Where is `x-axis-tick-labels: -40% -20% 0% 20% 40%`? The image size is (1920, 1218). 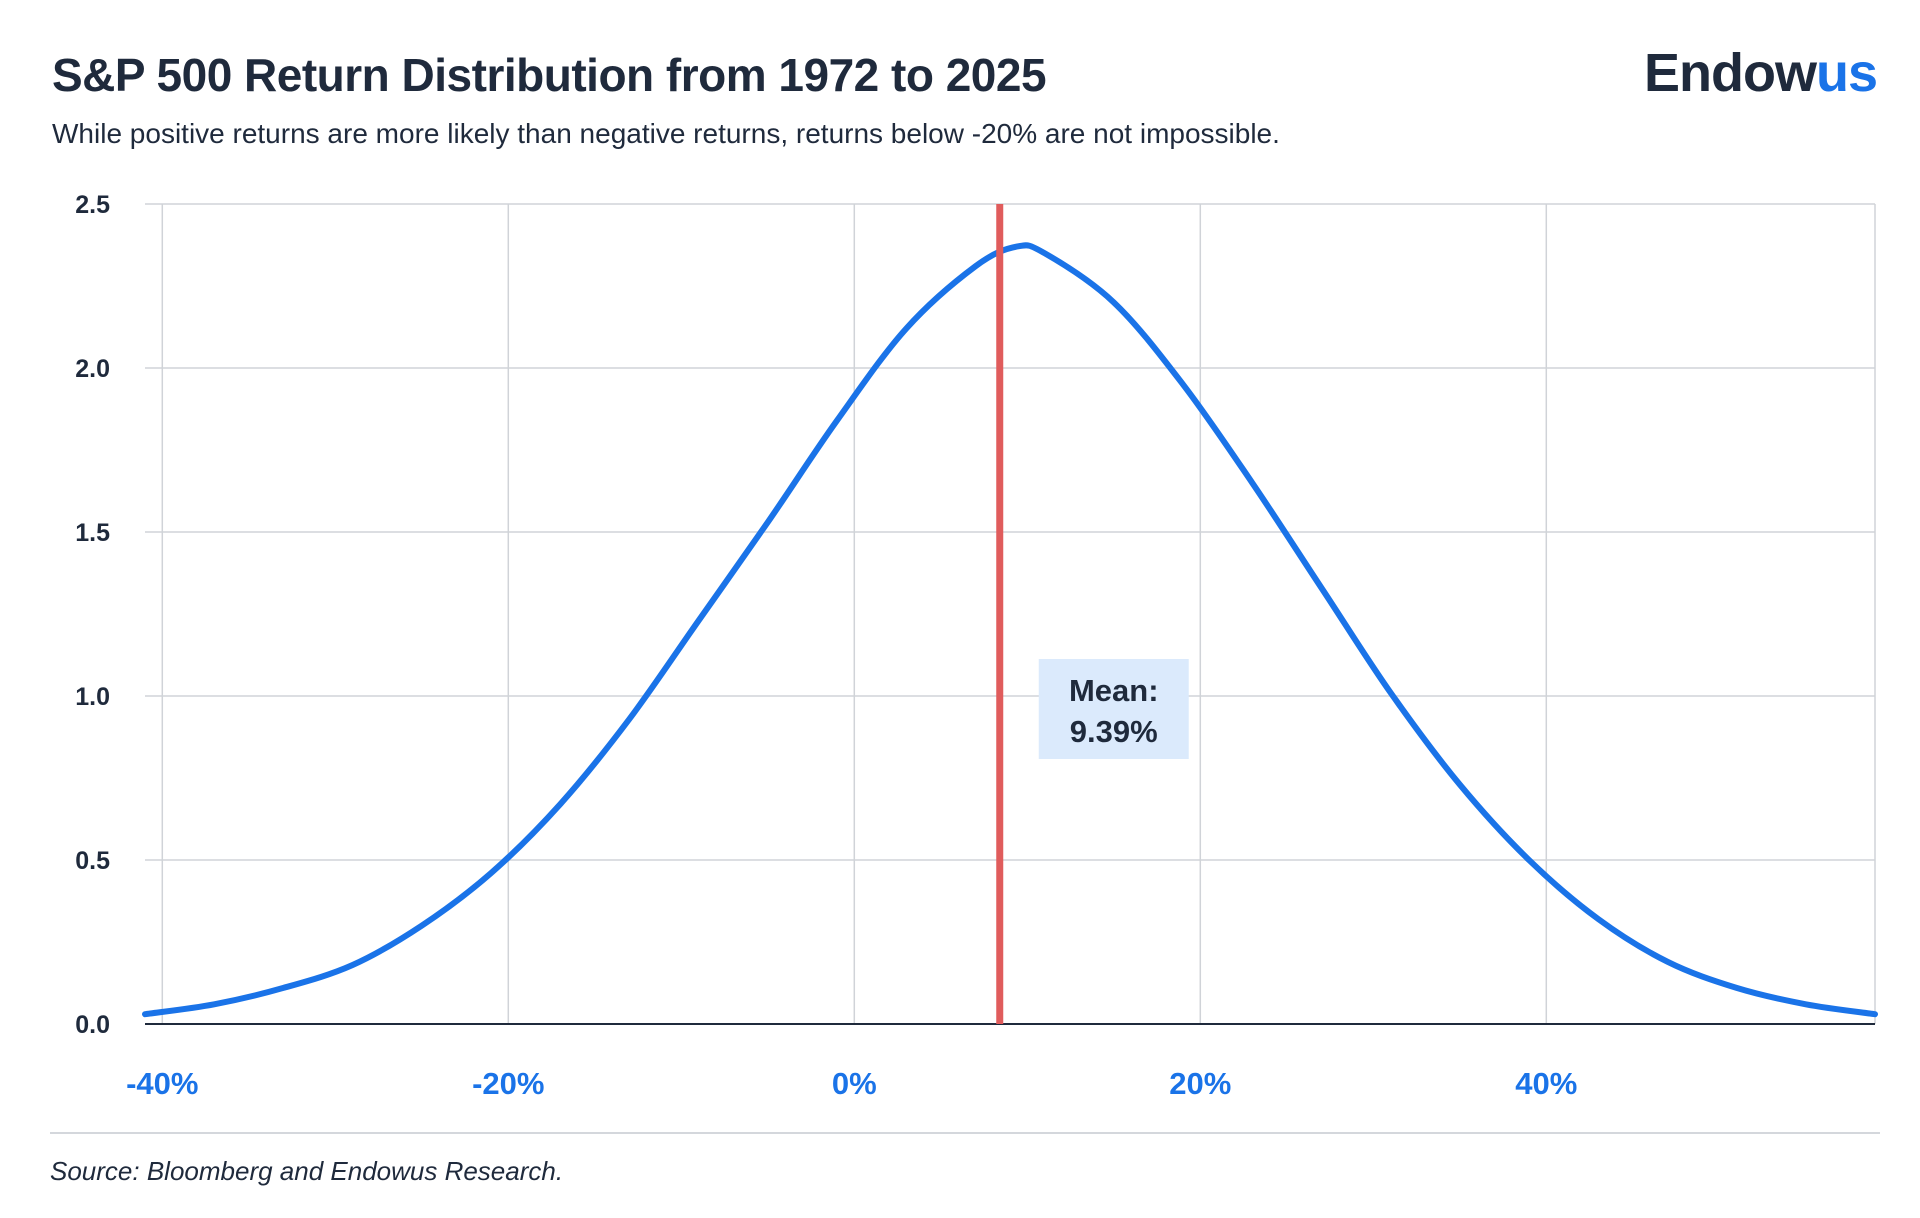
x-axis-tick-labels: -40% -20% 0% 20% 40% is located at coordinates (851, 1083).